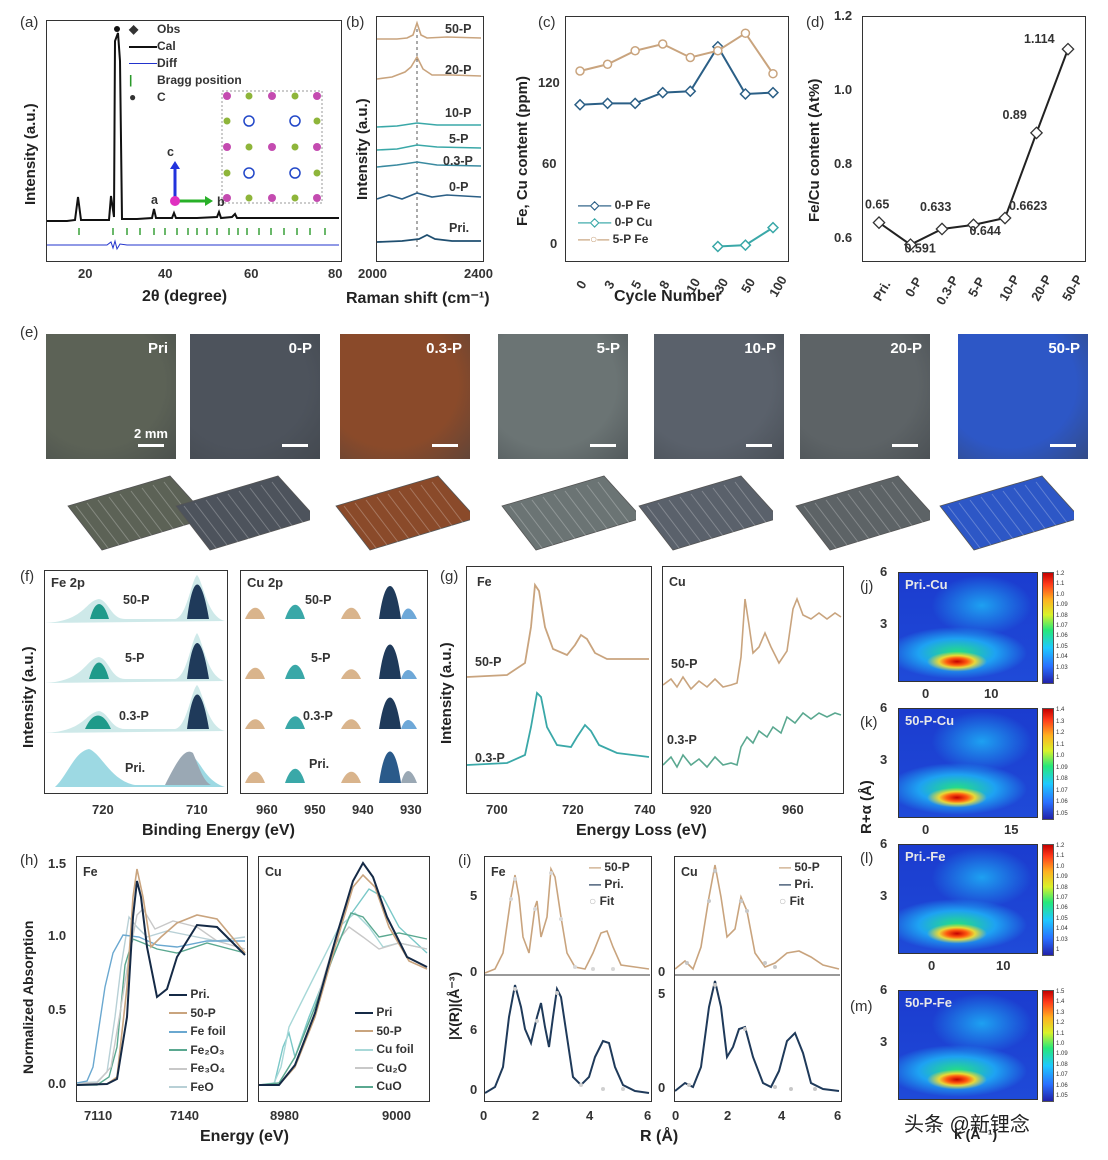 This screenshot has height=1160, width=1108. Describe the element at coordinates (843, 163) in the screenshot. I see `panel-d-ytick: 0.8` at that location.